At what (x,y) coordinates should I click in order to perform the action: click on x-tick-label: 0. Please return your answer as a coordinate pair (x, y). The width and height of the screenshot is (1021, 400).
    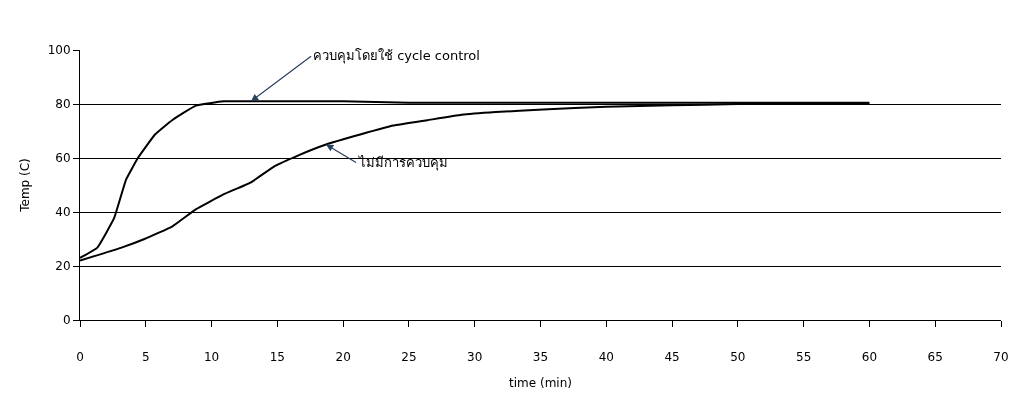
    Looking at the image, I should click on (80, 357).